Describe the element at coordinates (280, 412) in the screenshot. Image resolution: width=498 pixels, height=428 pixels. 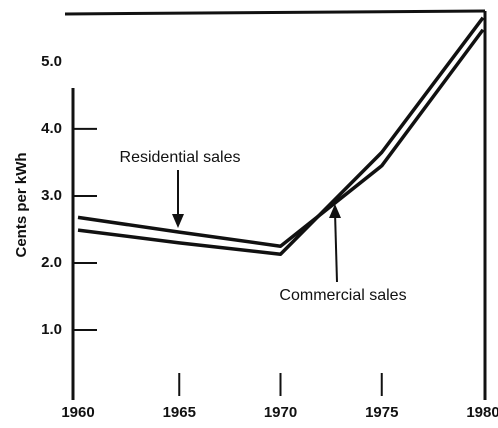
I see `x-tick-label: 1970` at that location.